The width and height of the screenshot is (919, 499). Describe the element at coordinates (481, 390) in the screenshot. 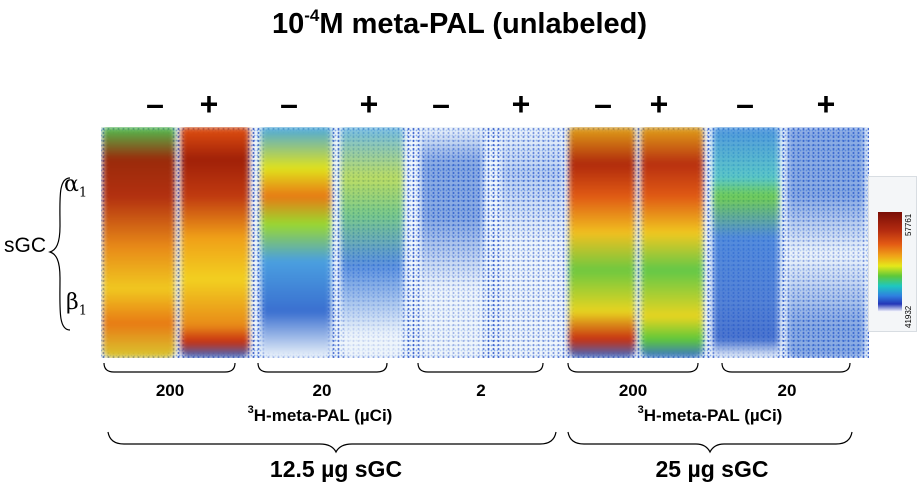

I see `dose-label-3: 2` at that location.